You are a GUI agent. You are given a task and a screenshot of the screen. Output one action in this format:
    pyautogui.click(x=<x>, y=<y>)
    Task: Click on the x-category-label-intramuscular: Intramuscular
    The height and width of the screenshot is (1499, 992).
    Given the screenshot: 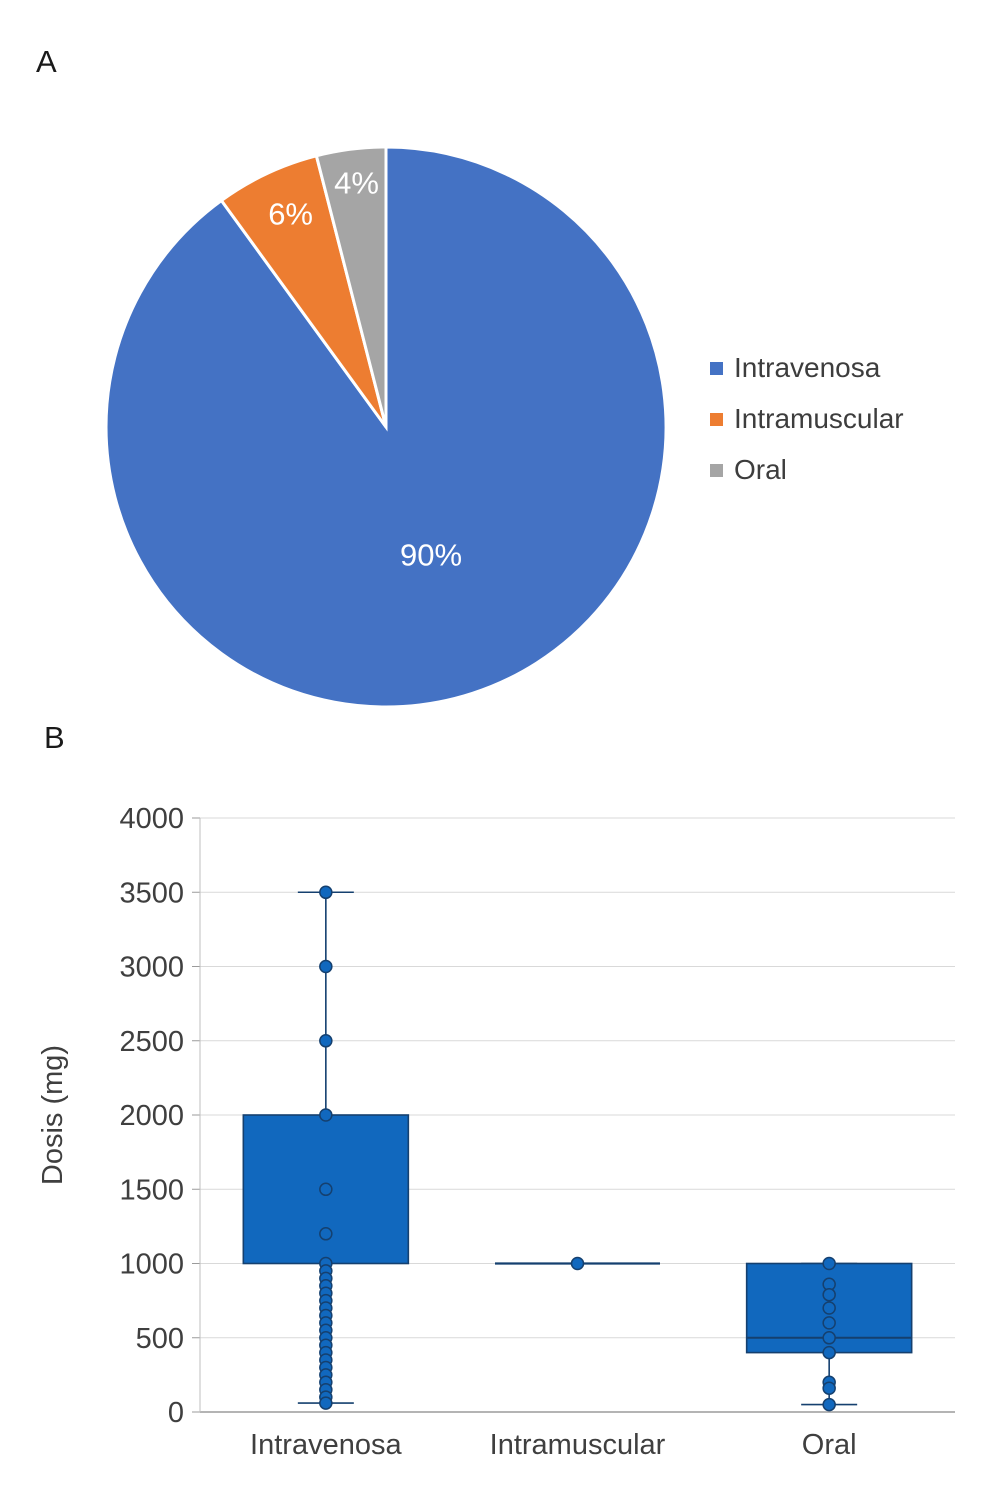 What is the action you would take?
    pyautogui.click(x=578, y=1445)
    